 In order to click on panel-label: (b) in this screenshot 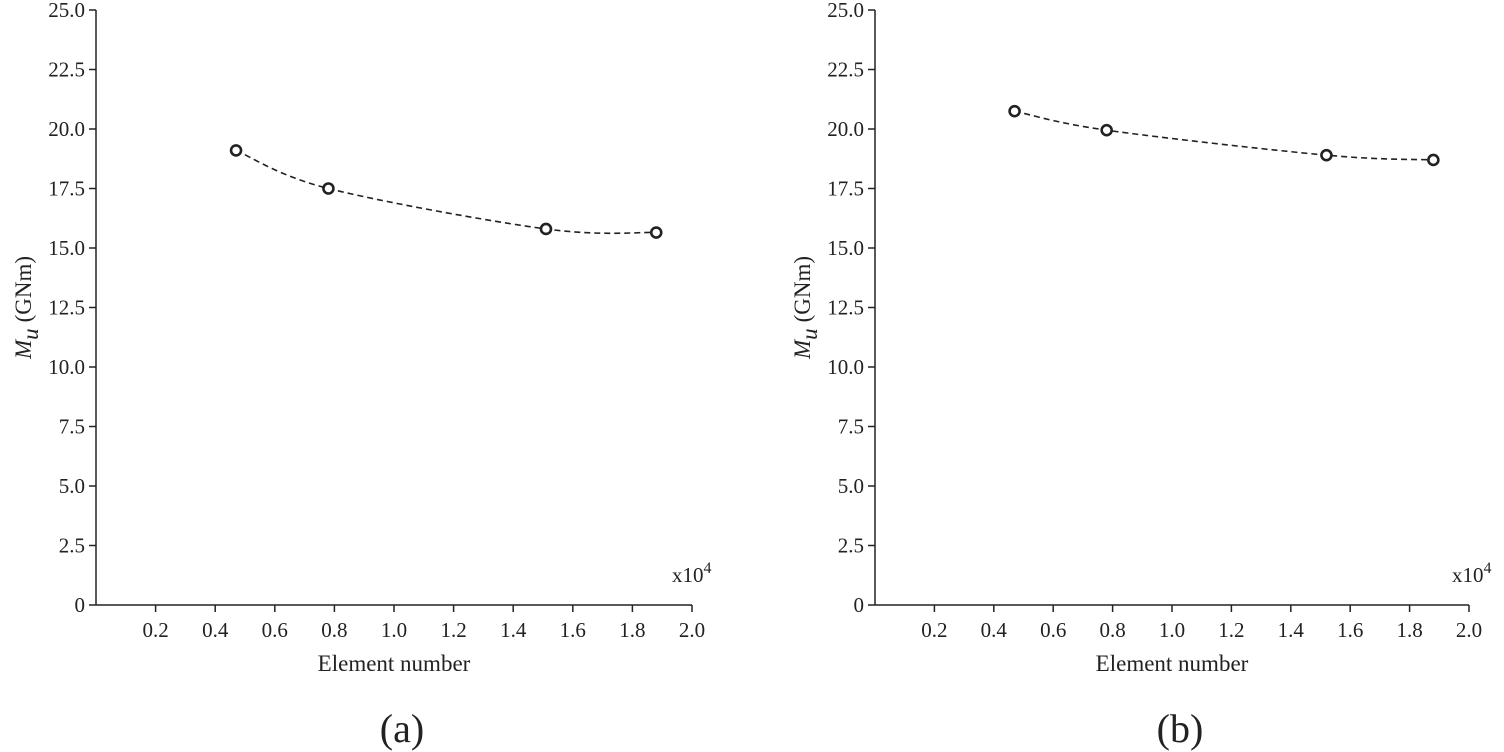, I will do `click(1180, 728)`.